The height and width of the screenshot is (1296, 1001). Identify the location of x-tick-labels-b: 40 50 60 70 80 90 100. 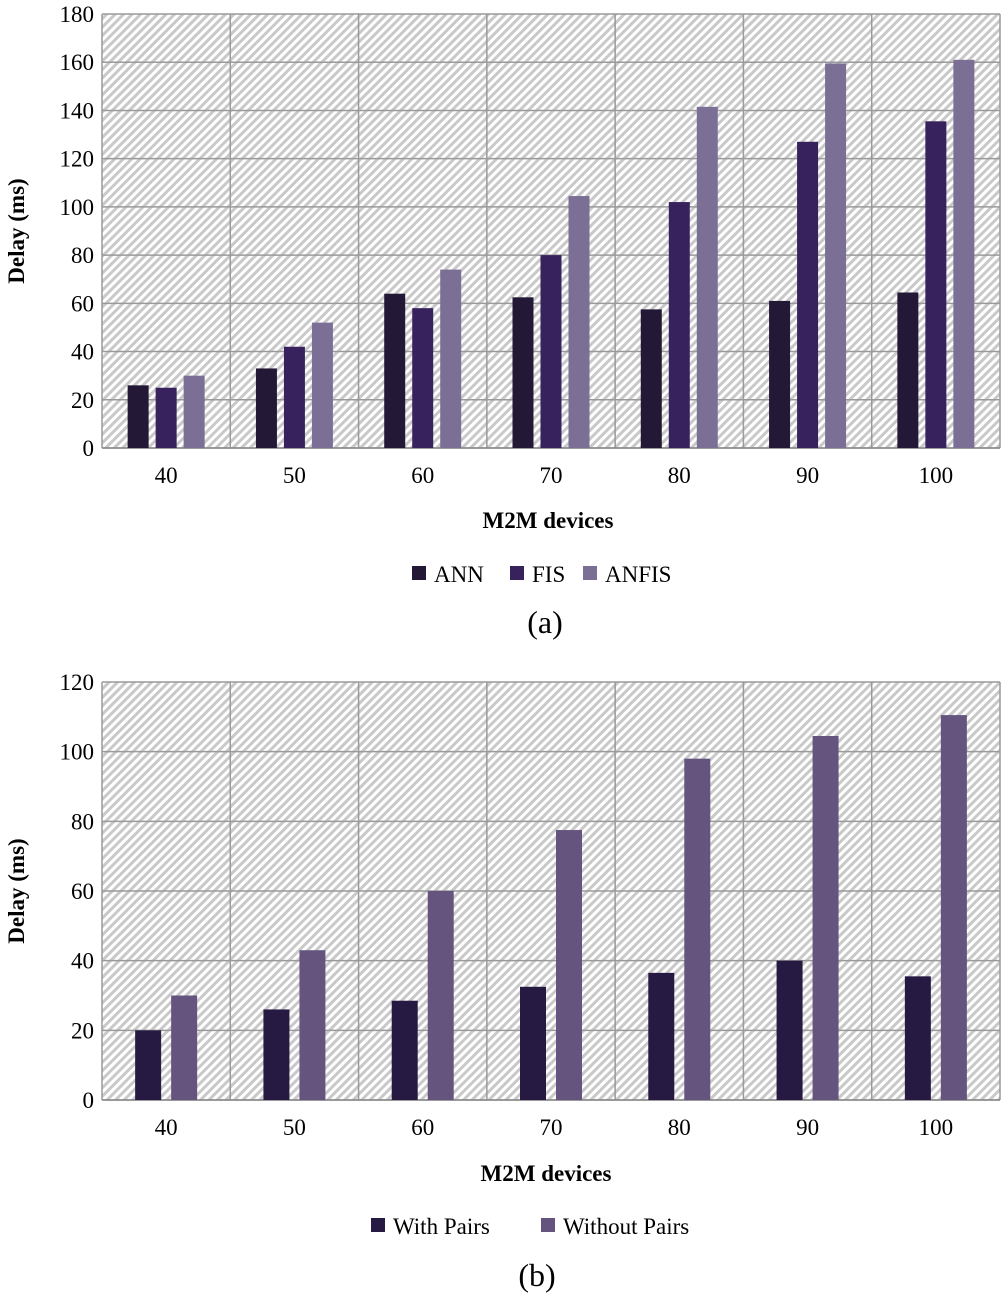
(554, 1127).